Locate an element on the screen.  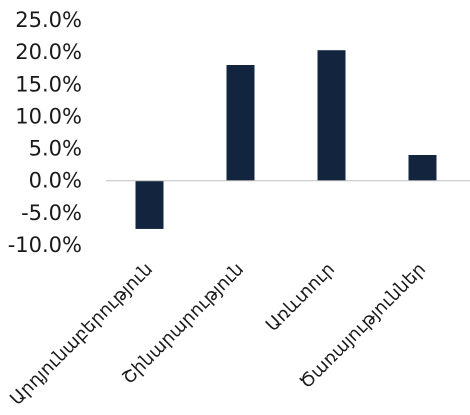
y-tick-label: 25.0% is located at coordinates (48, 20).